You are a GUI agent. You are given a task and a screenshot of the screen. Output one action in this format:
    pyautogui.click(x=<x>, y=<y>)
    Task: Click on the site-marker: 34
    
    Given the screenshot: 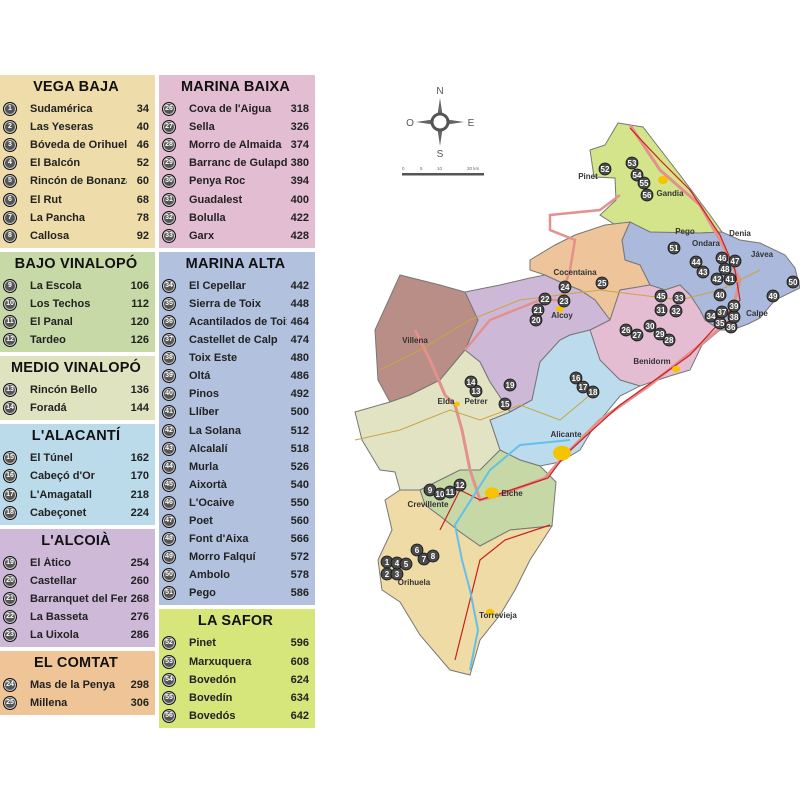 What is the action you would take?
    pyautogui.click(x=711, y=316)
    